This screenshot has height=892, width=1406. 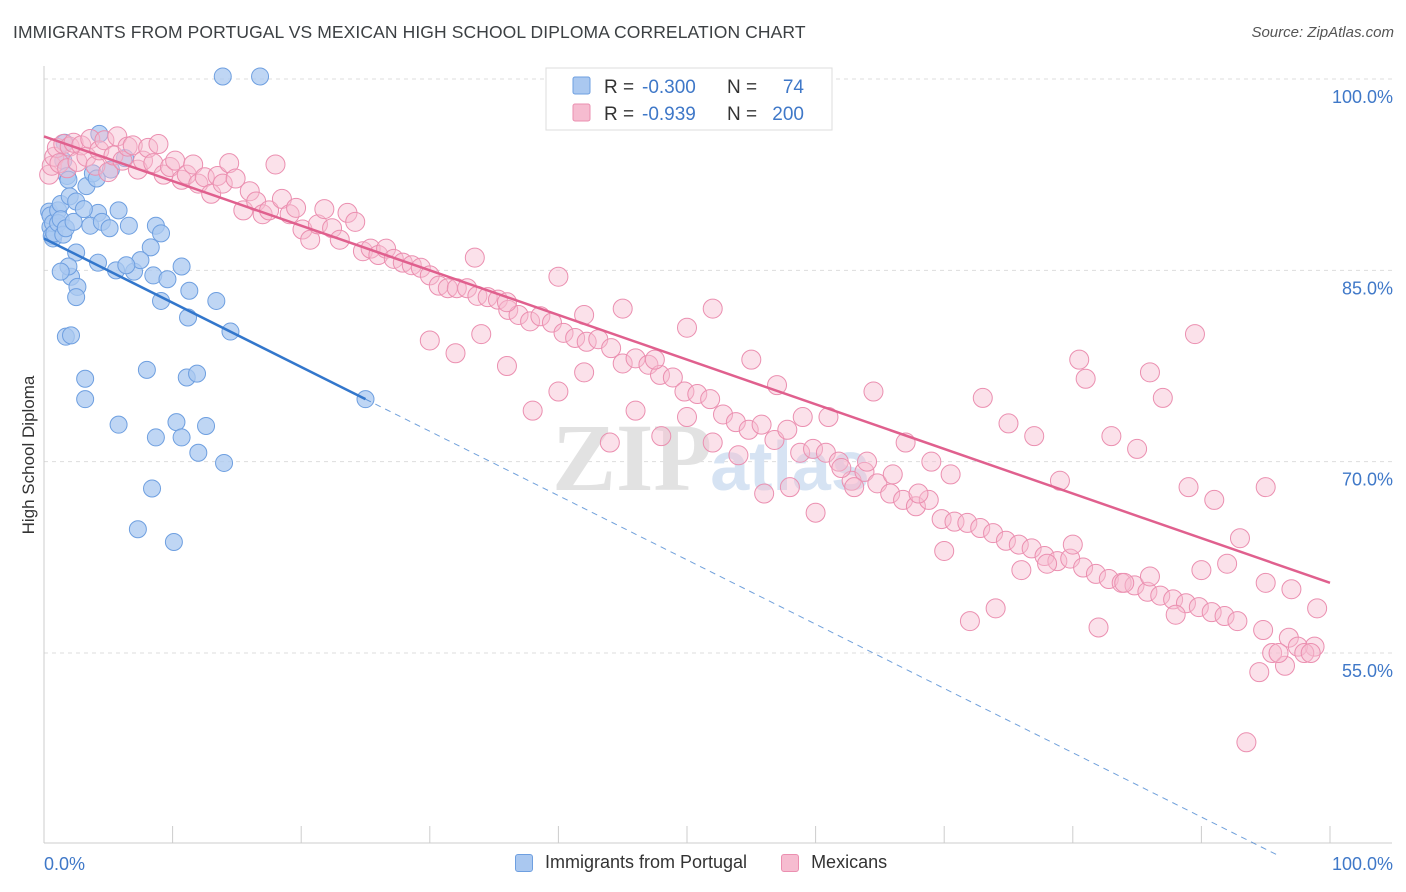 What do you see at coordinates (28, 454) in the screenshot?
I see `y-axis-label: High School Diploma` at bounding box center [28, 454].